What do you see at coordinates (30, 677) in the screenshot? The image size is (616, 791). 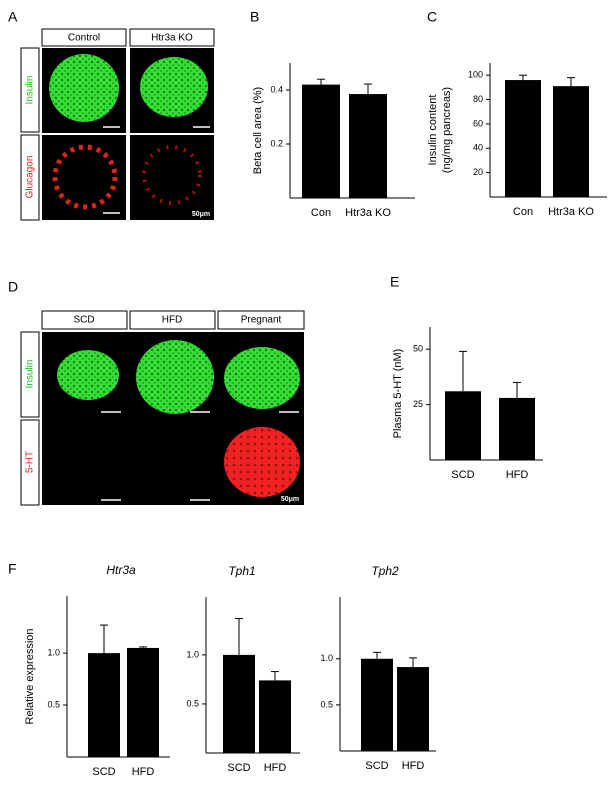 I see `y-axis-label: Relative expression` at bounding box center [30, 677].